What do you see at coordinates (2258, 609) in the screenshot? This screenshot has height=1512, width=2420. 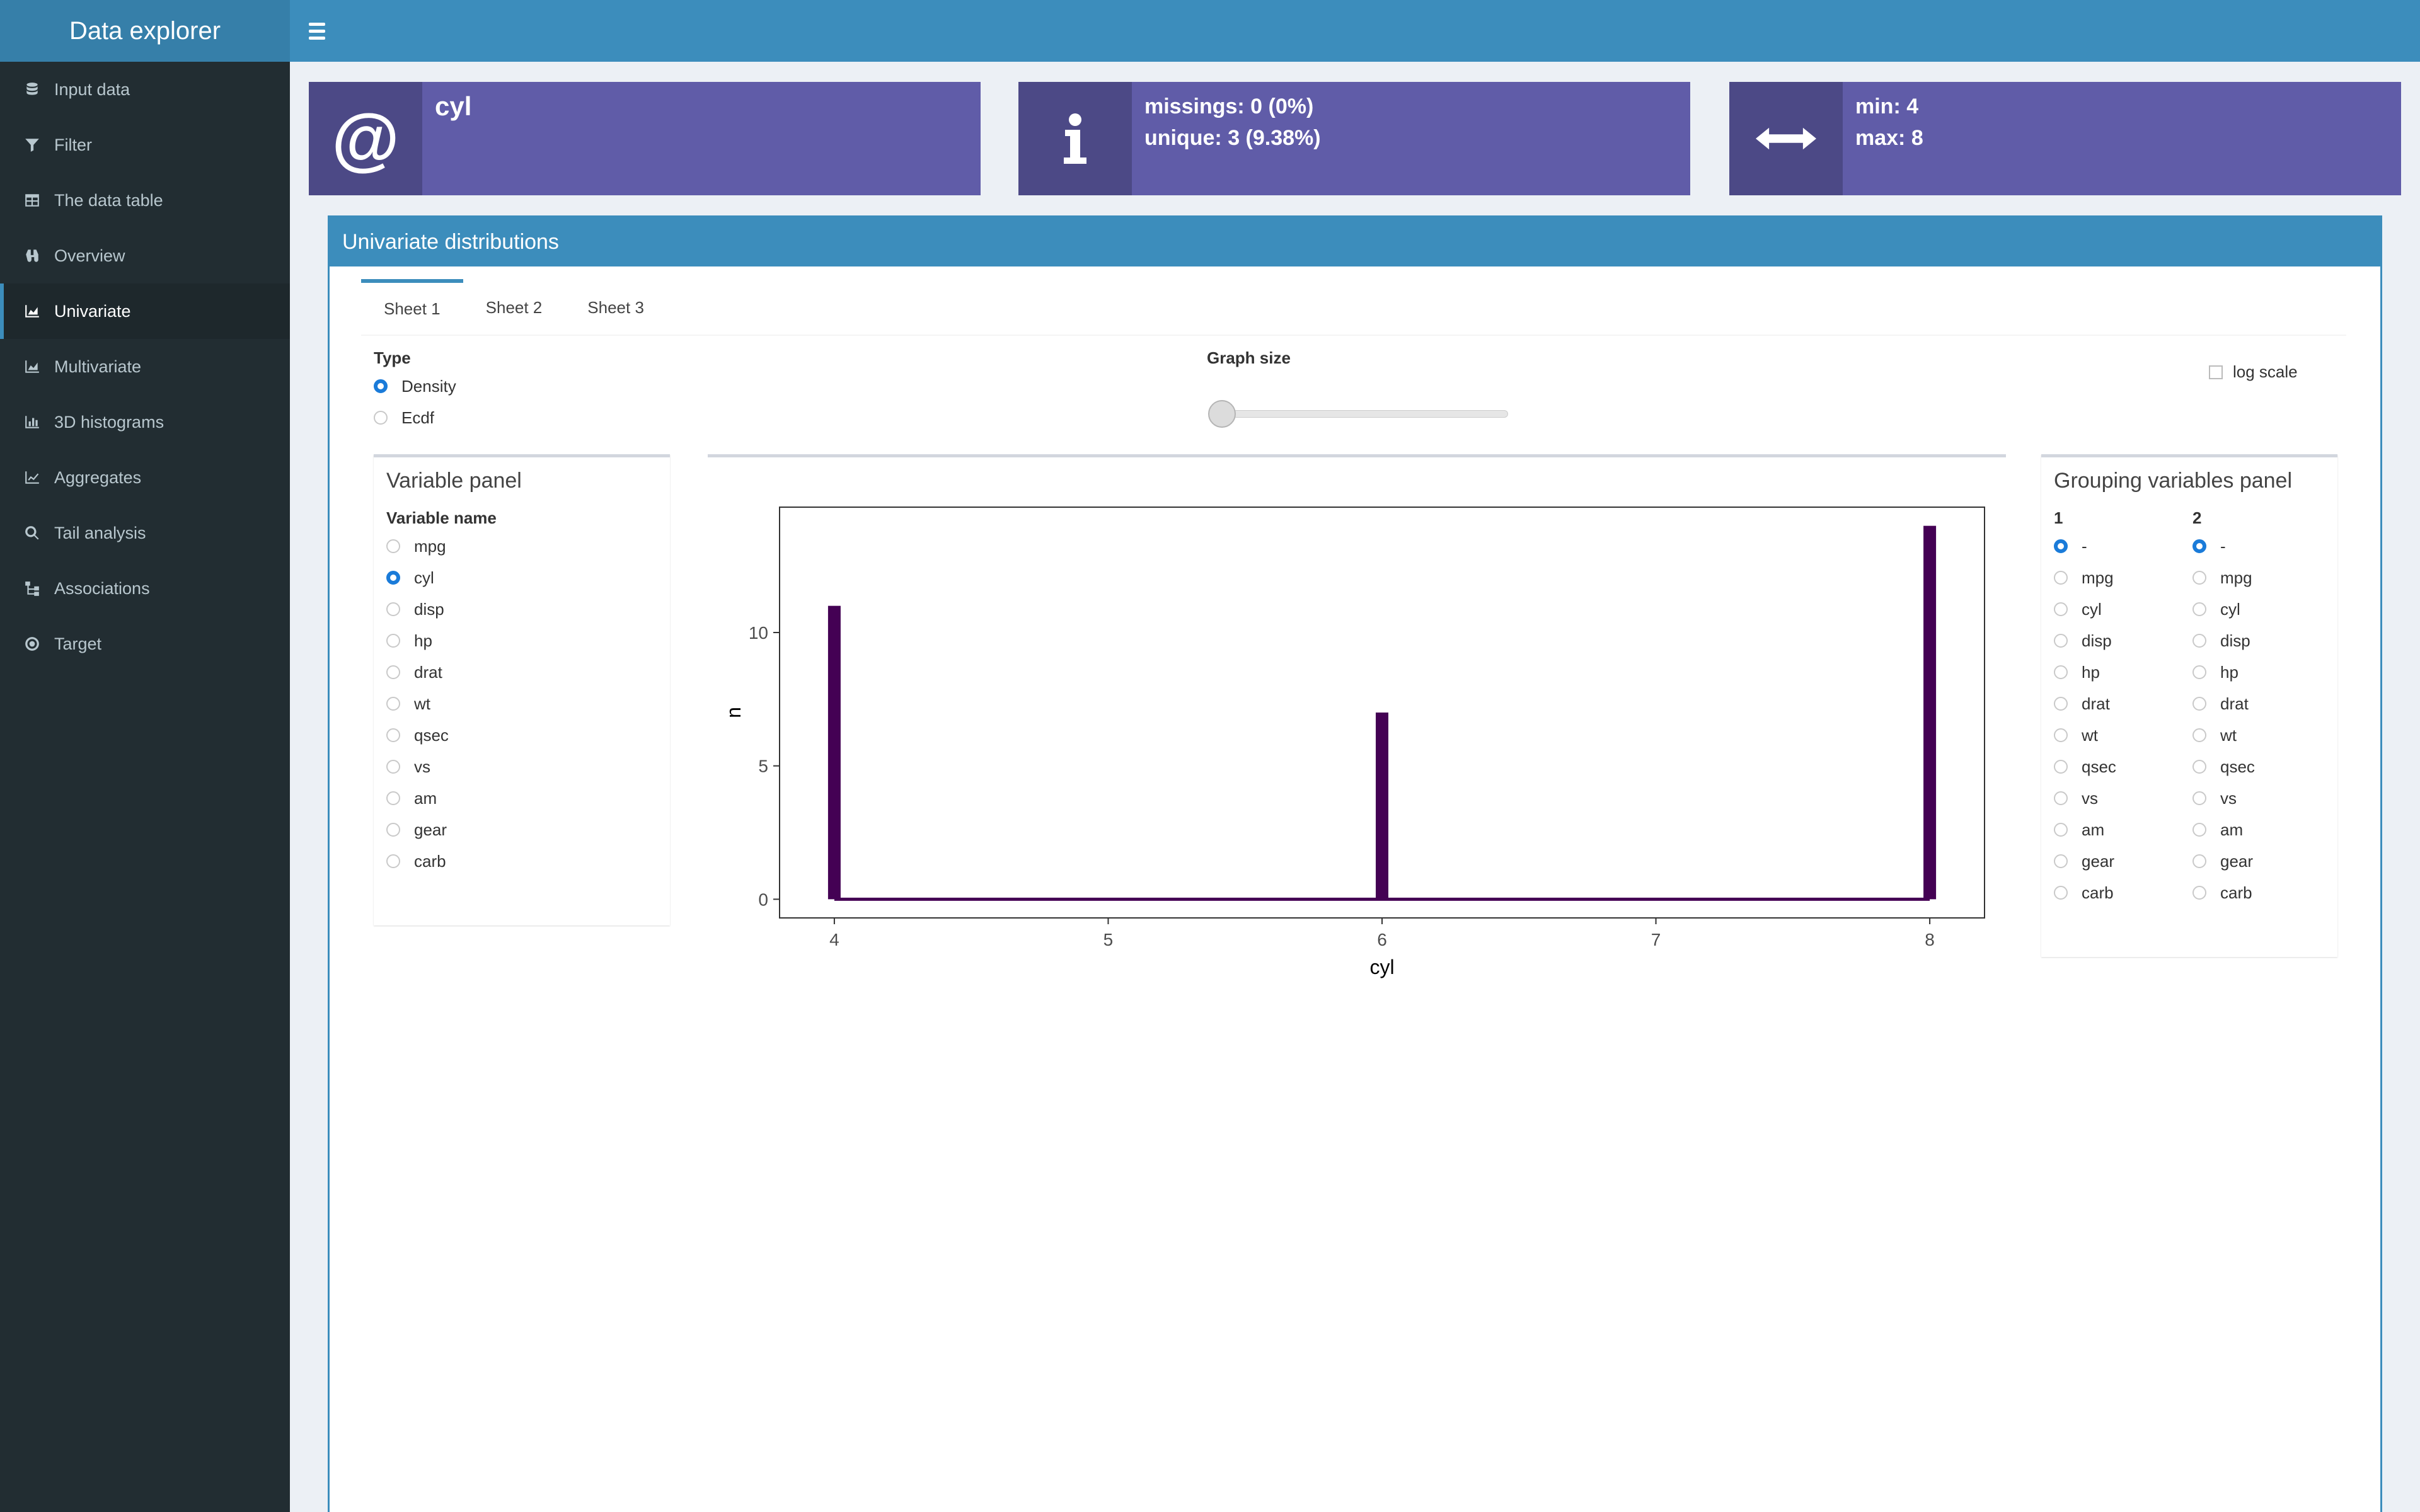 I see `group2-option-cyl: cyl` at bounding box center [2258, 609].